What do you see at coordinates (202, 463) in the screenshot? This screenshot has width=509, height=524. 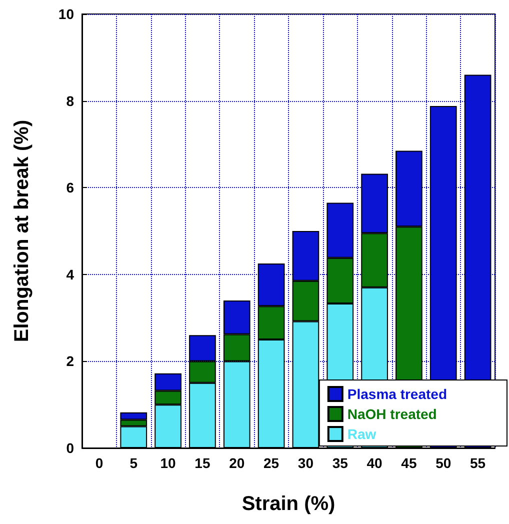 I see `x-tick-label: 15` at bounding box center [202, 463].